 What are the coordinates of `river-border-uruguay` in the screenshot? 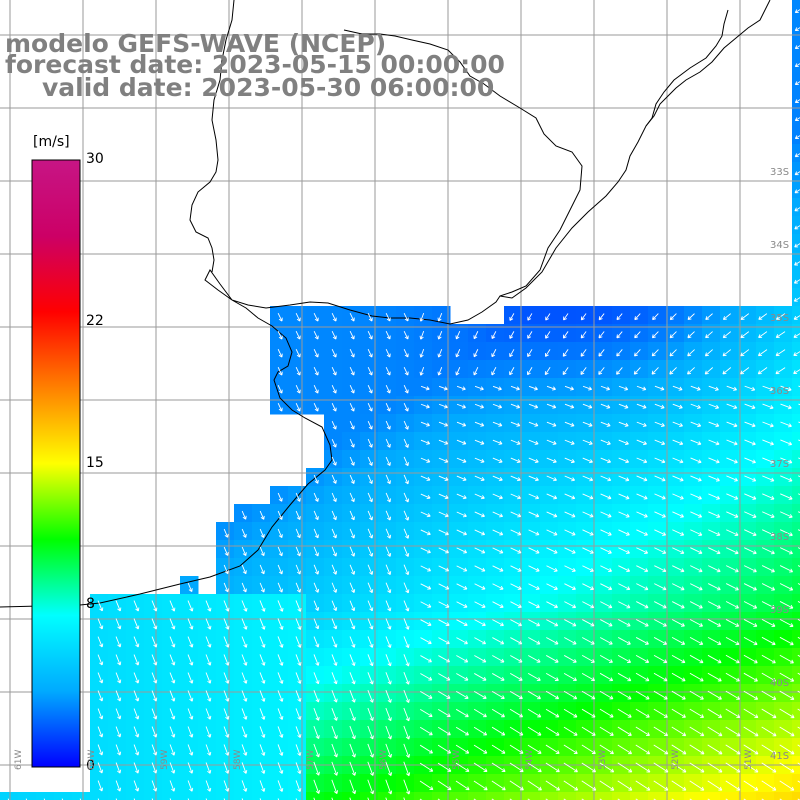 It's located at (212, 136).